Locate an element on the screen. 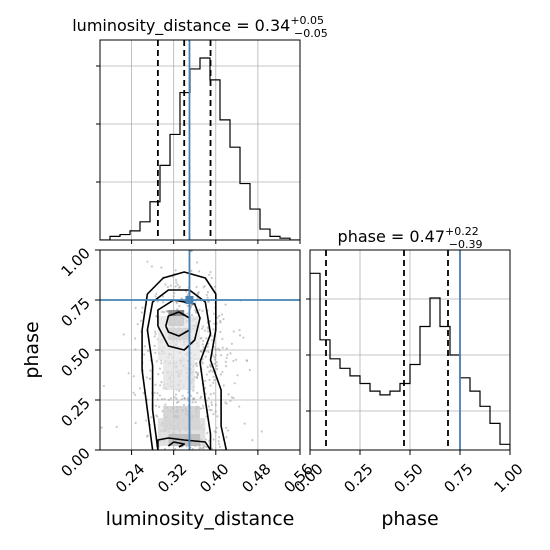 The height and width of the screenshot is (550, 550). y-tick-label: 0.00 is located at coordinates (75, 462).